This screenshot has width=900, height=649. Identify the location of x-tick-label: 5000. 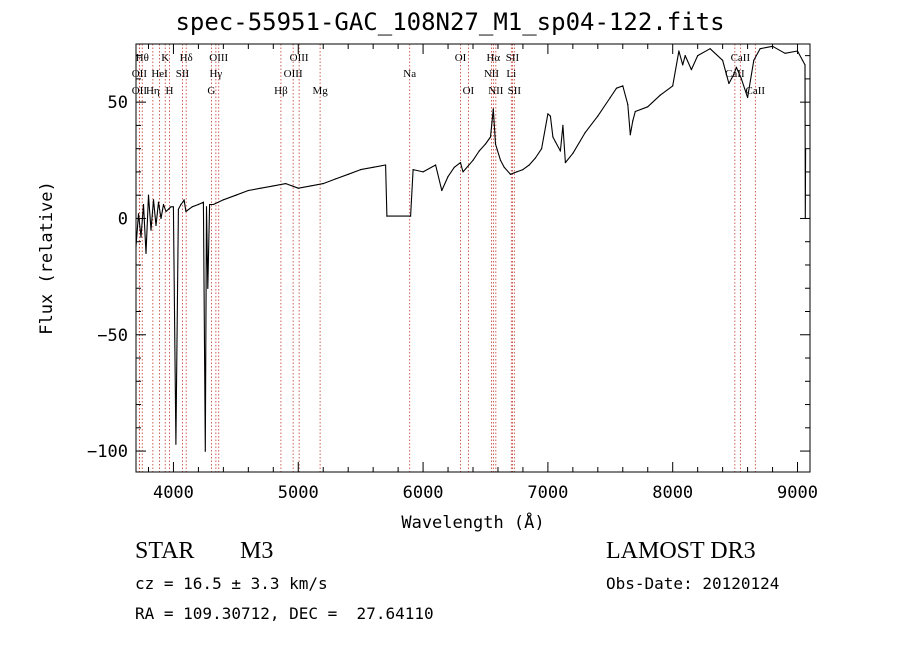
(298, 493).